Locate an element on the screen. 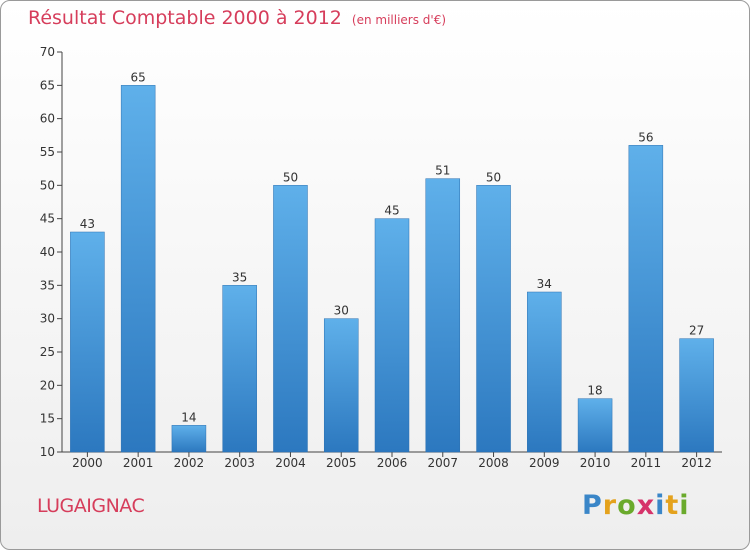  y-tick-label: 30 is located at coordinates (47, 319).